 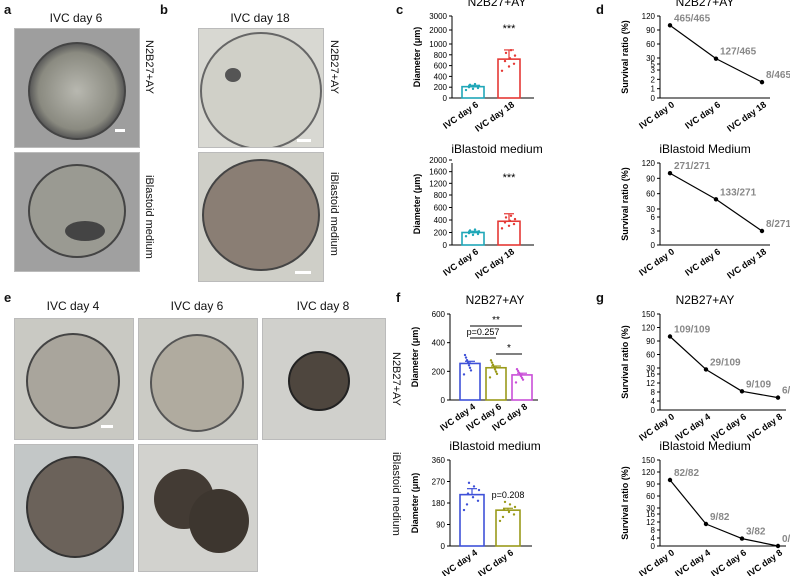 I want to click on data-label: 9/82, so click(x=720, y=517).